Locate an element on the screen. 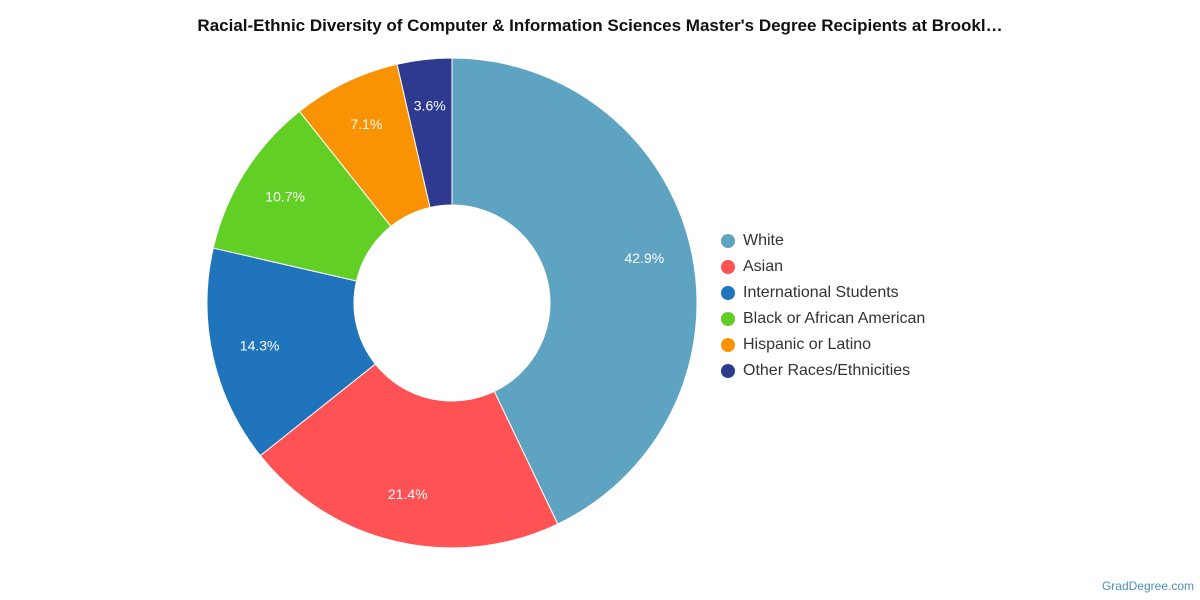  slice-black-or-african-american is located at coordinates (302, 196).